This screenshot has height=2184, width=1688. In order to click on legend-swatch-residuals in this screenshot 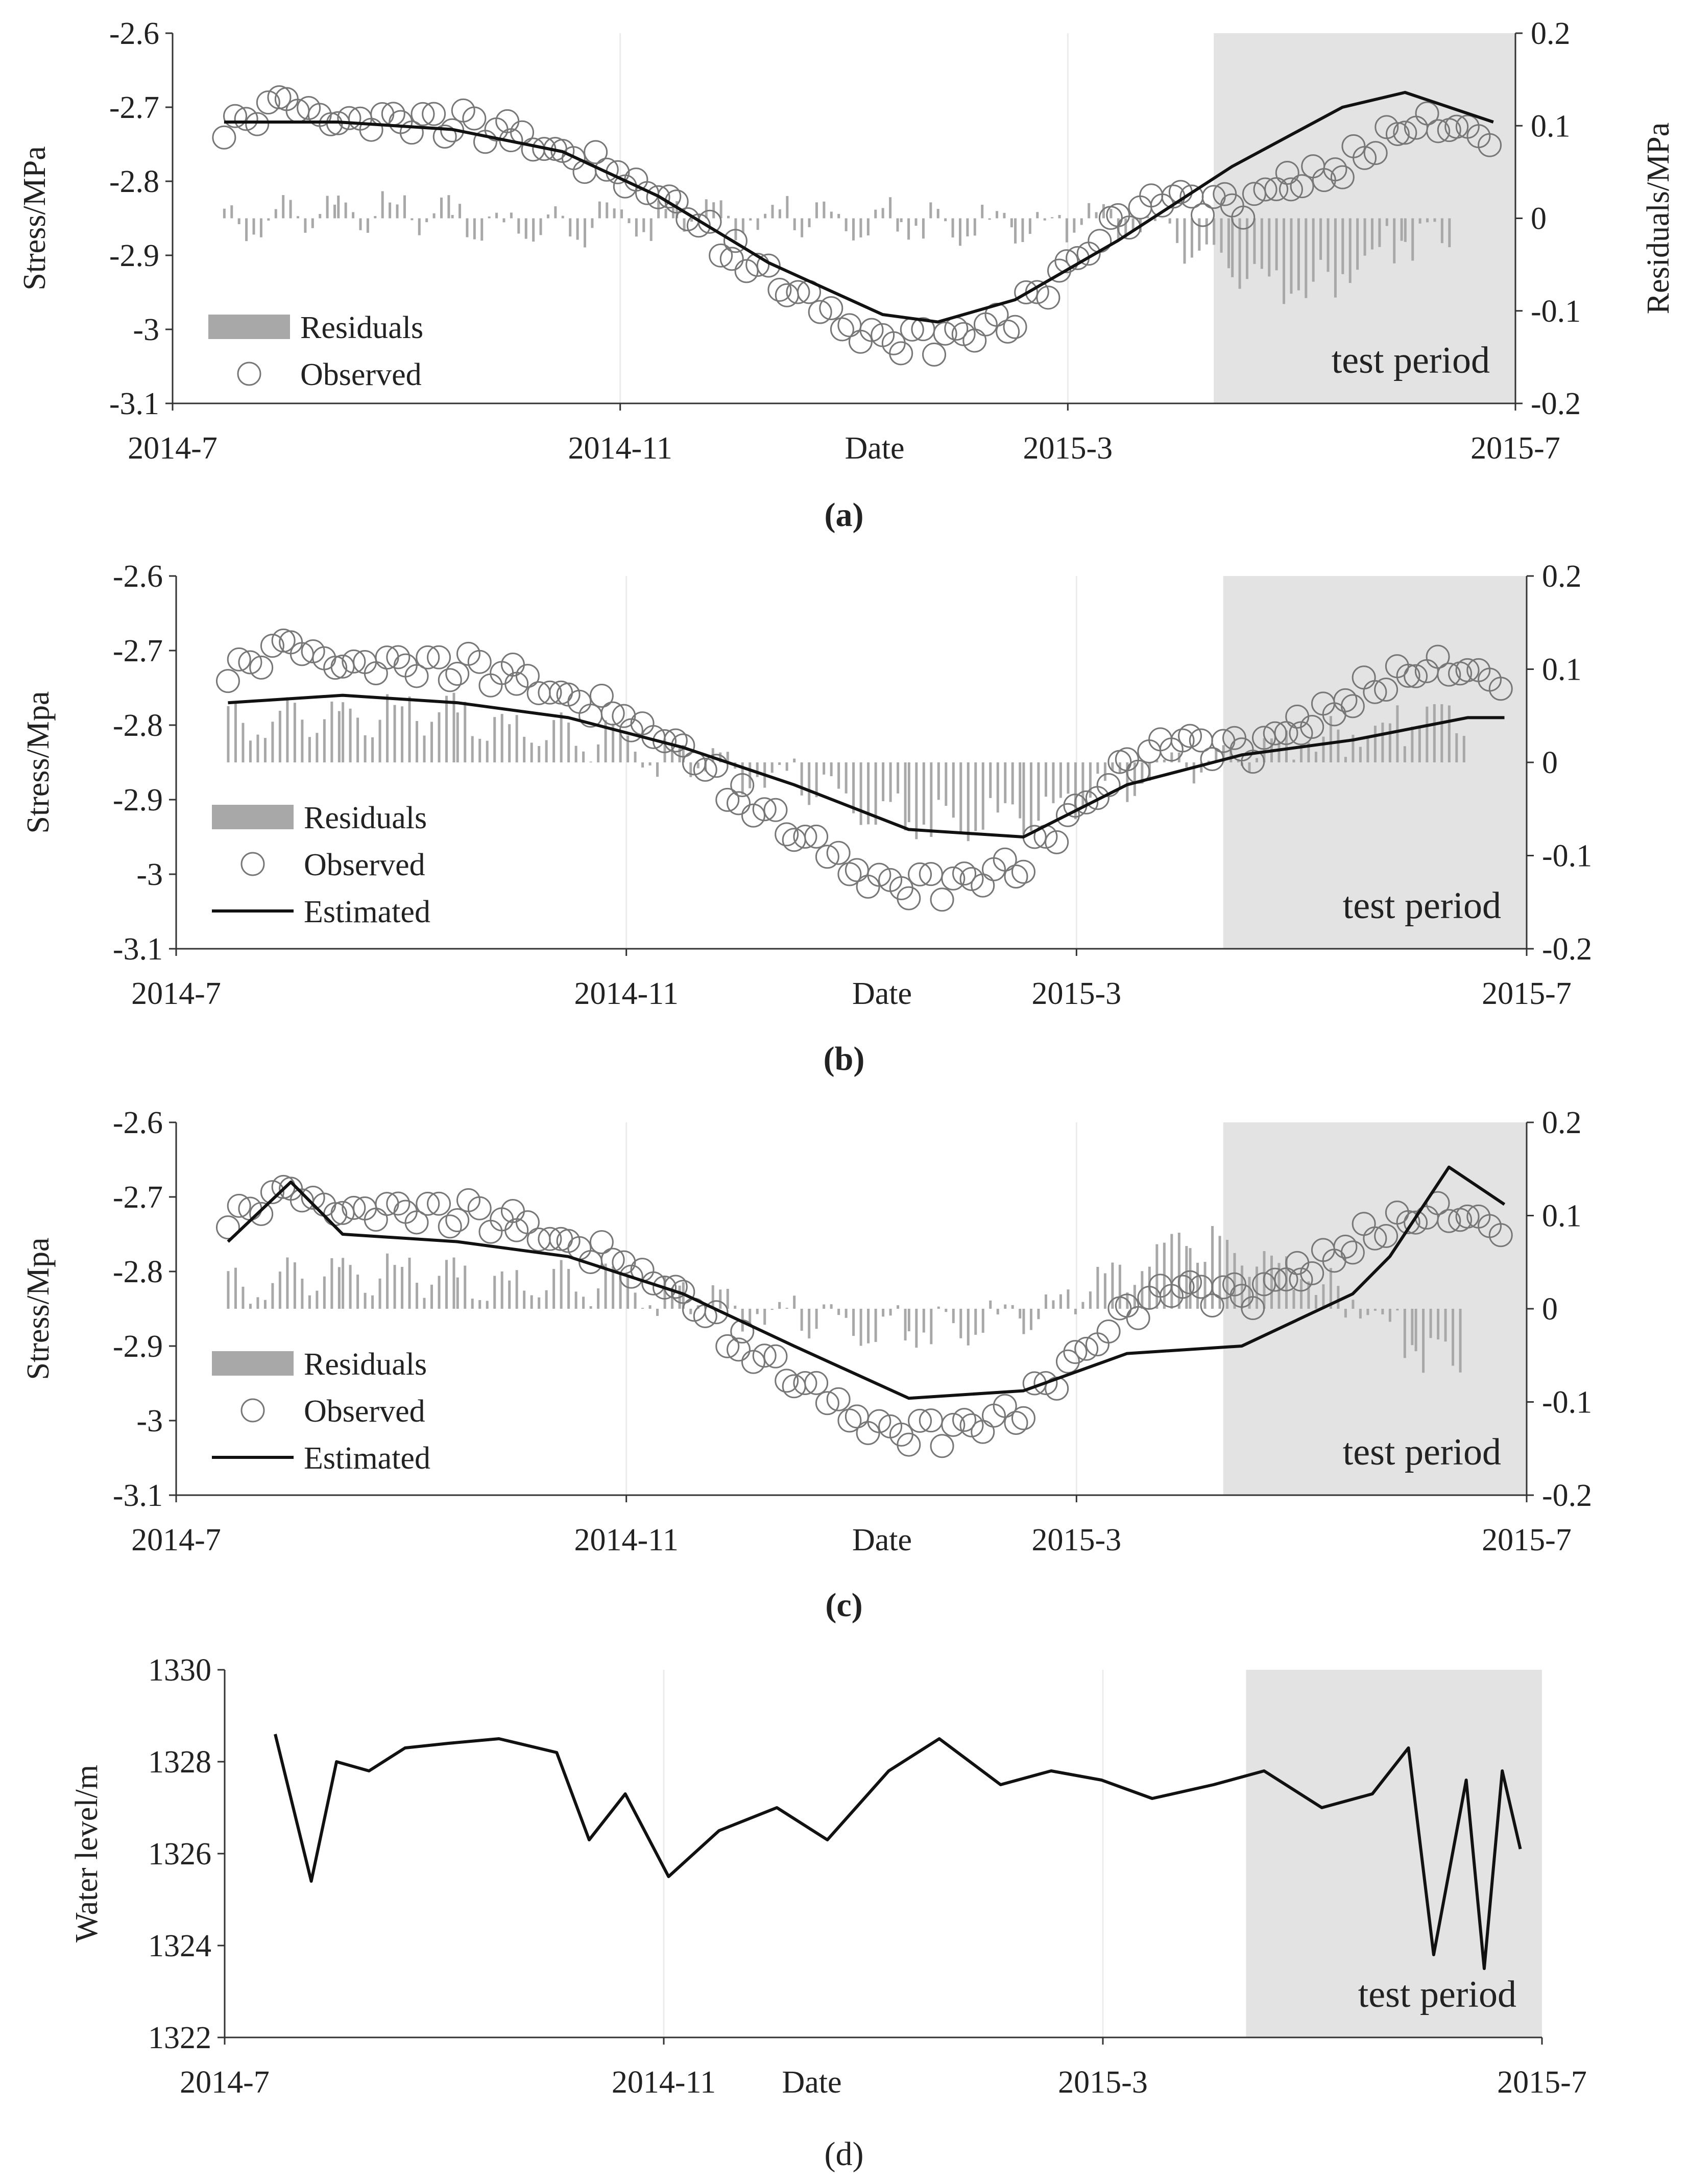, I will do `click(249, 327)`.